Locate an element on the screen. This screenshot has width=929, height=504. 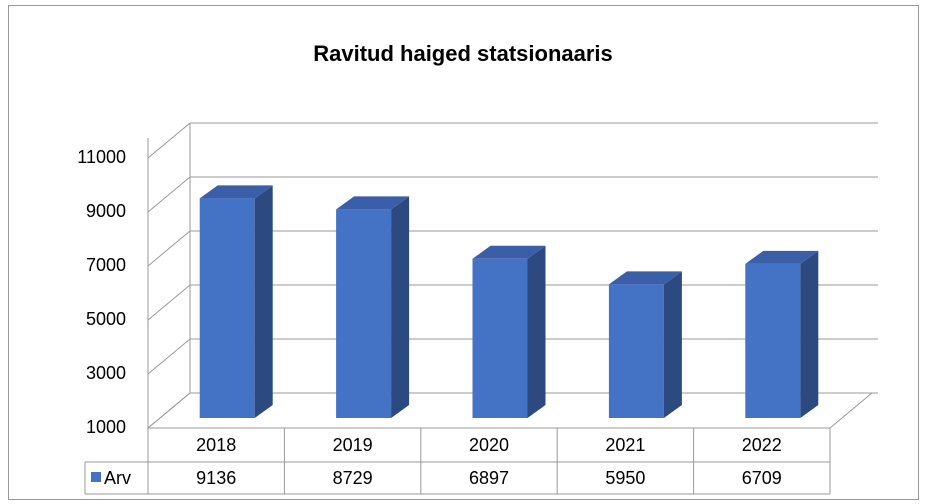
table-value: 6709 is located at coordinates (762, 478).